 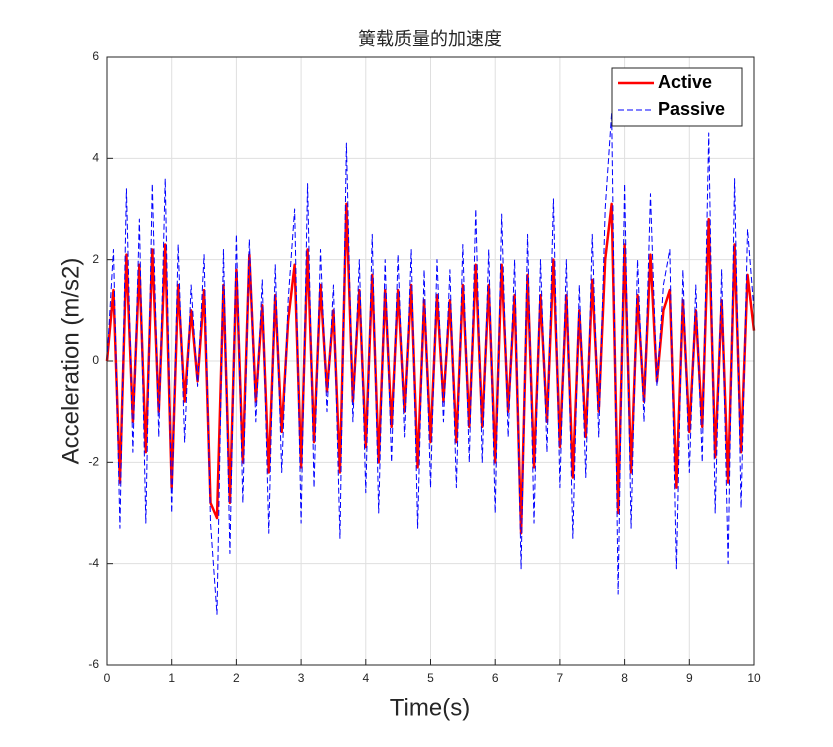 I want to click on x-tick-label: 9, so click(x=689, y=678).